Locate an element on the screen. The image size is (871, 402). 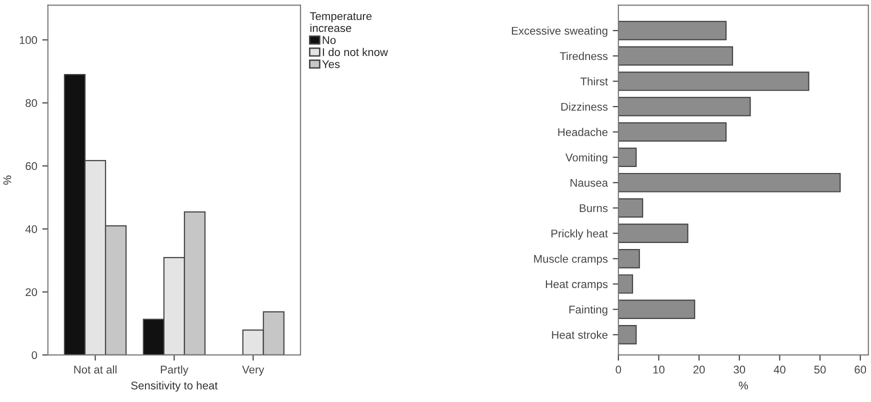
y-tick-label: Heat stroke is located at coordinates (580, 334).